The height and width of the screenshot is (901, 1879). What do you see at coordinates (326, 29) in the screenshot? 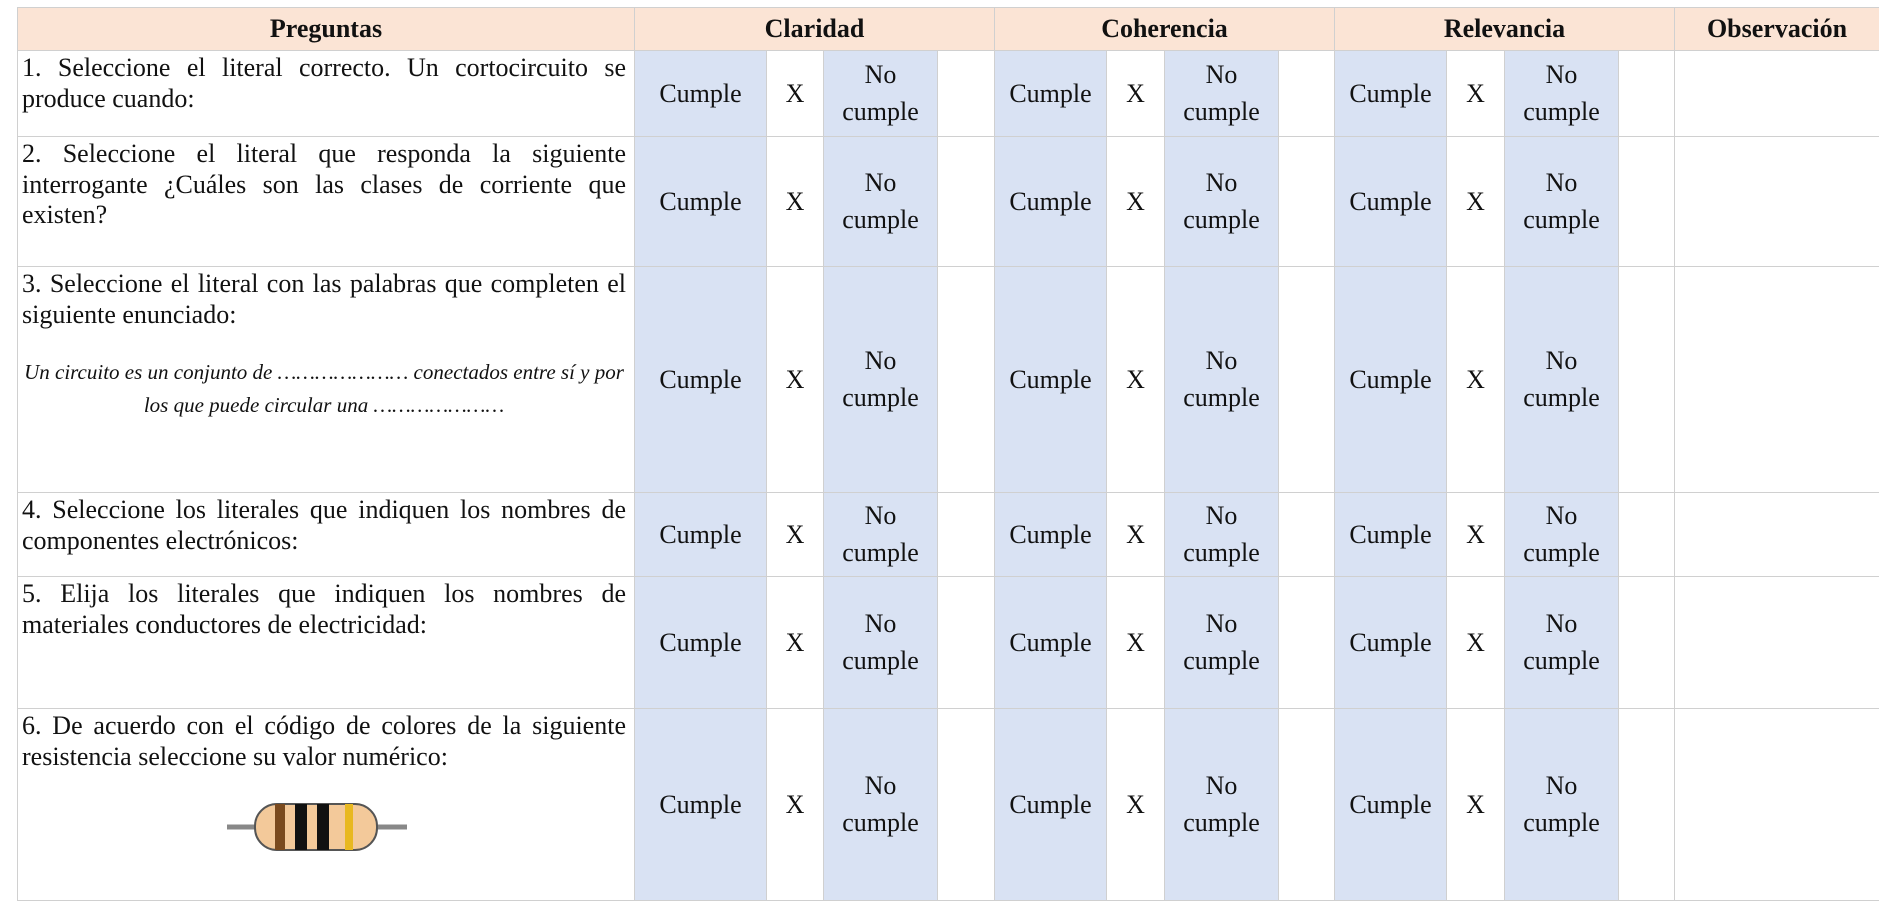
I see `header-cell: Preguntas` at bounding box center [326, 29].